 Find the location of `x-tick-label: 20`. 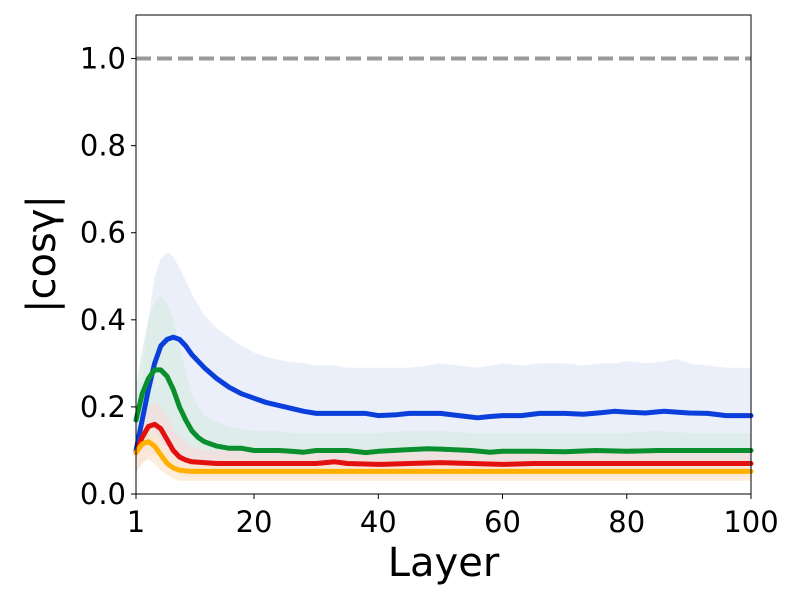

x-tick-label: 20 is located at coordinates (254, 522).